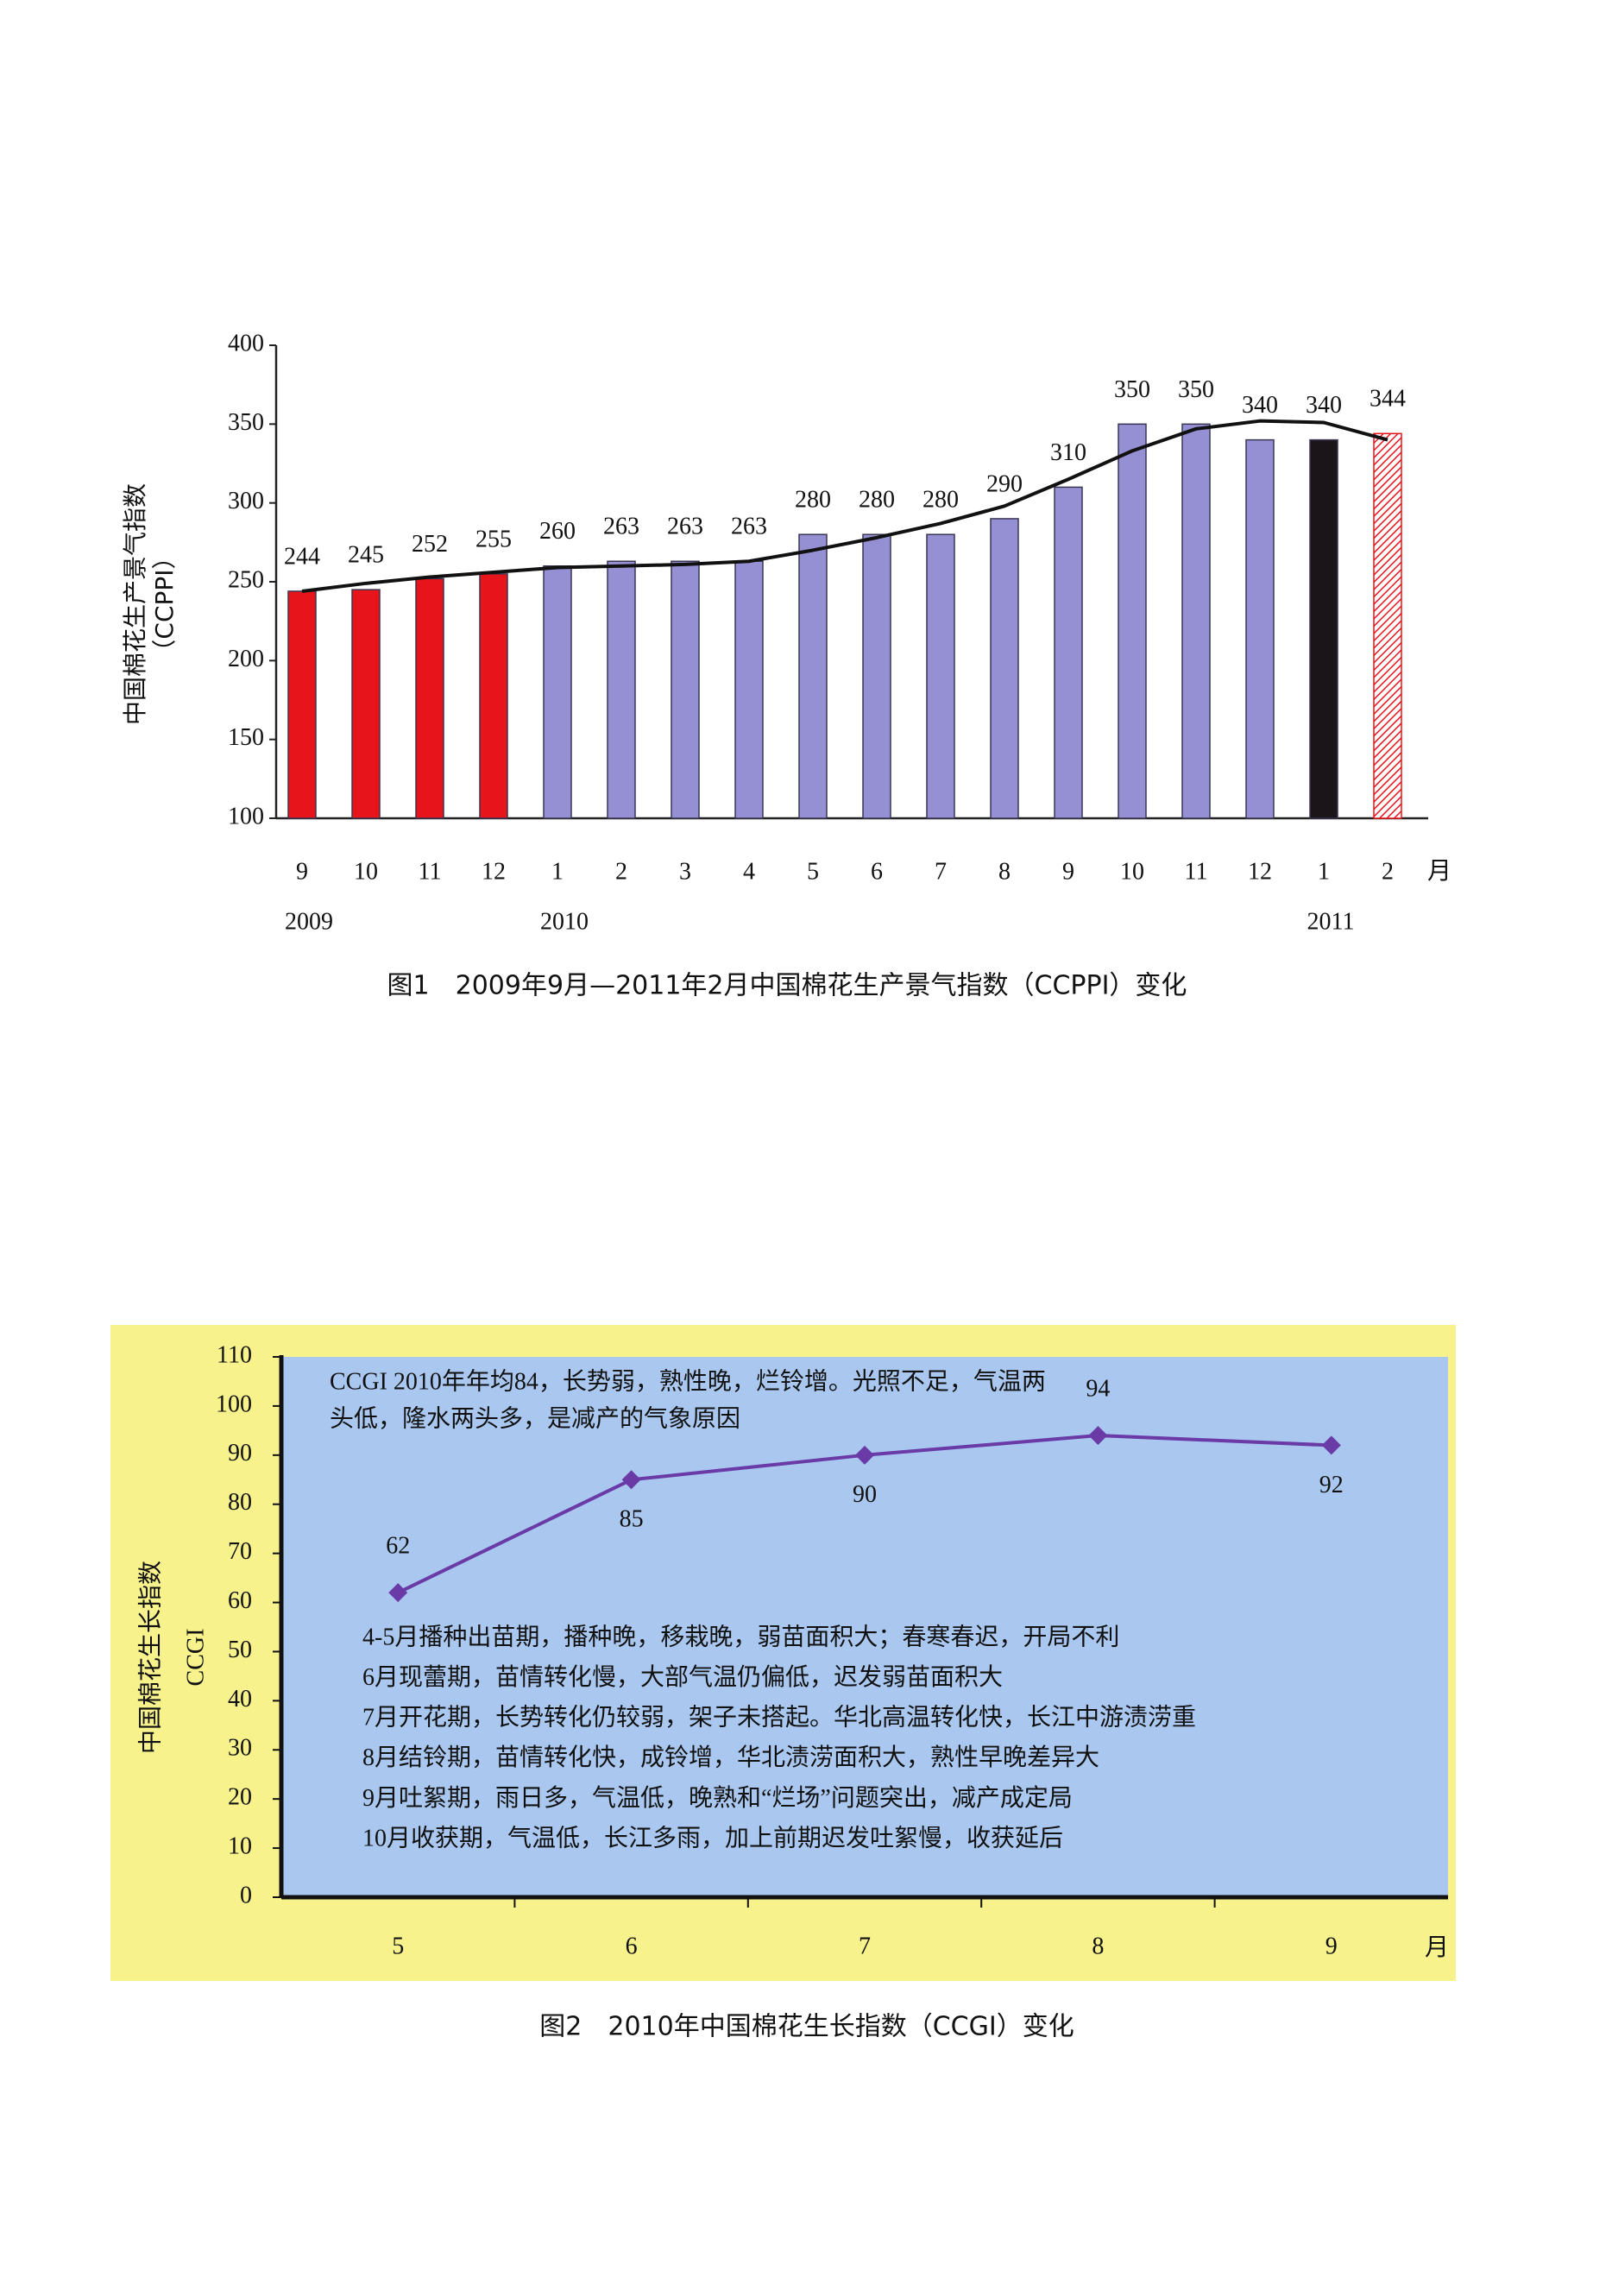  Describe the element at coordinates (240, 1600) in the screenshot. I see `y-tick-label: 60` at that location.